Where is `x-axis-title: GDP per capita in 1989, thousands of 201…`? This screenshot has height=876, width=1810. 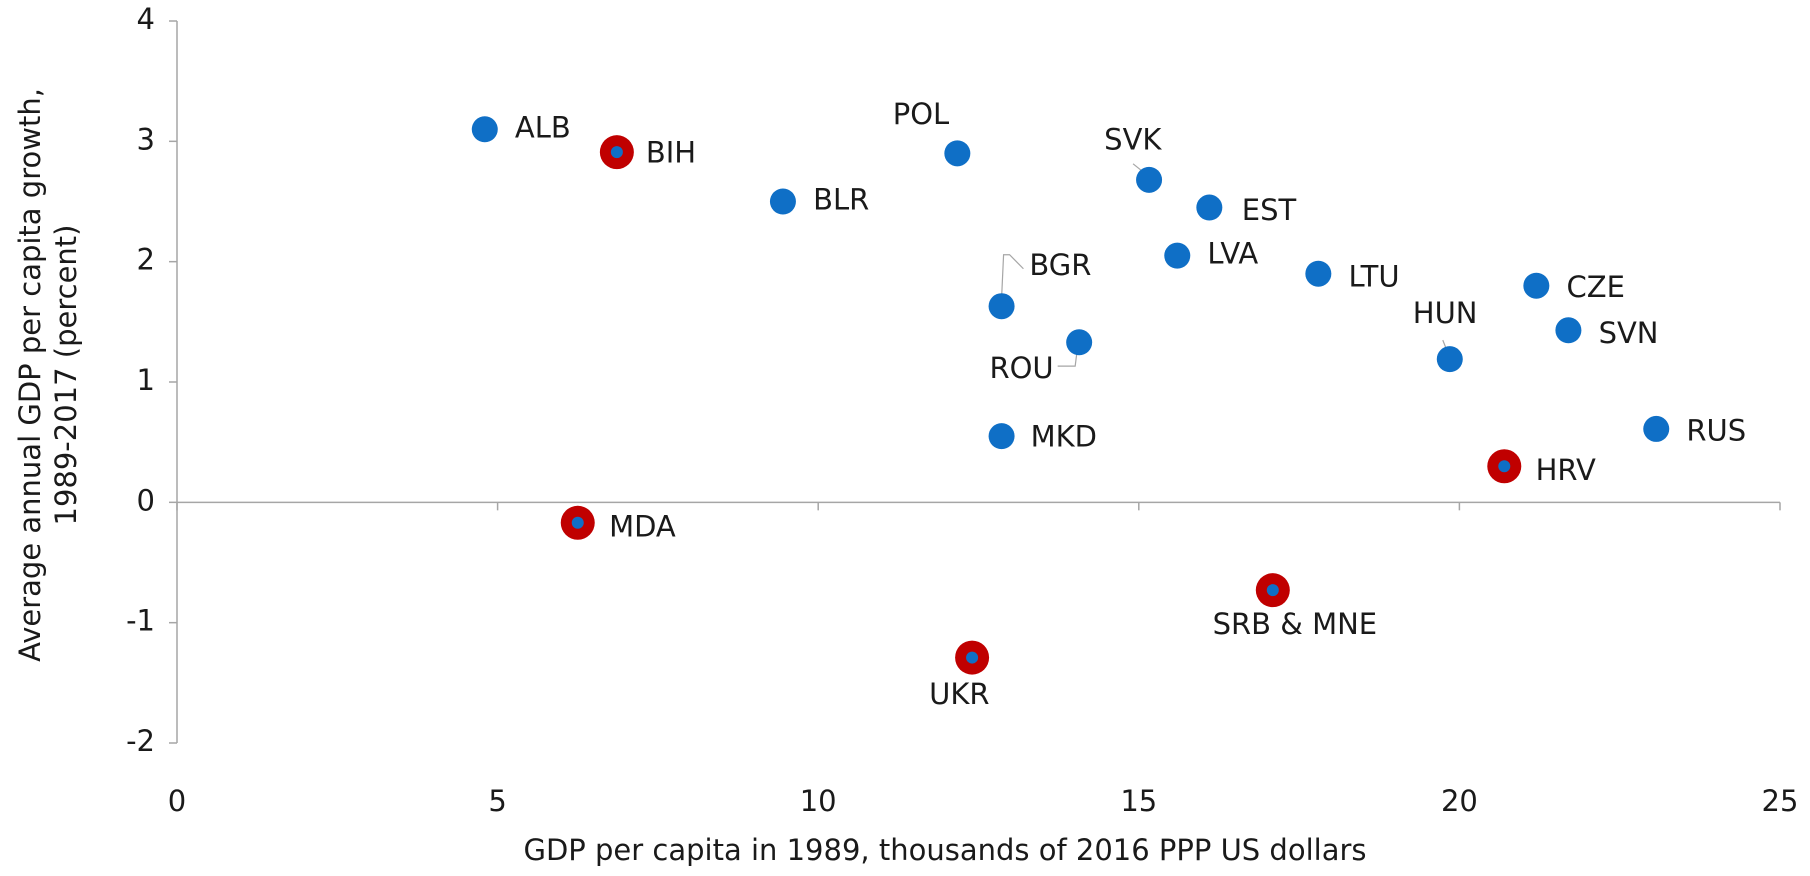
x-axis-title: GDP per capita in 1989, thousands of 201… is located at coordinates (945, 850).